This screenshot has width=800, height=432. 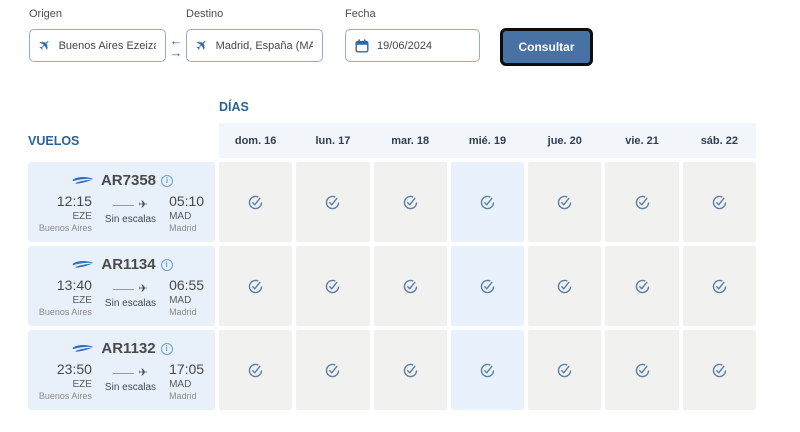 What do you see at coordinates (128, 180) in the screenshot?
I see `flight-number: AR7358` at bounding box center [128, 180].